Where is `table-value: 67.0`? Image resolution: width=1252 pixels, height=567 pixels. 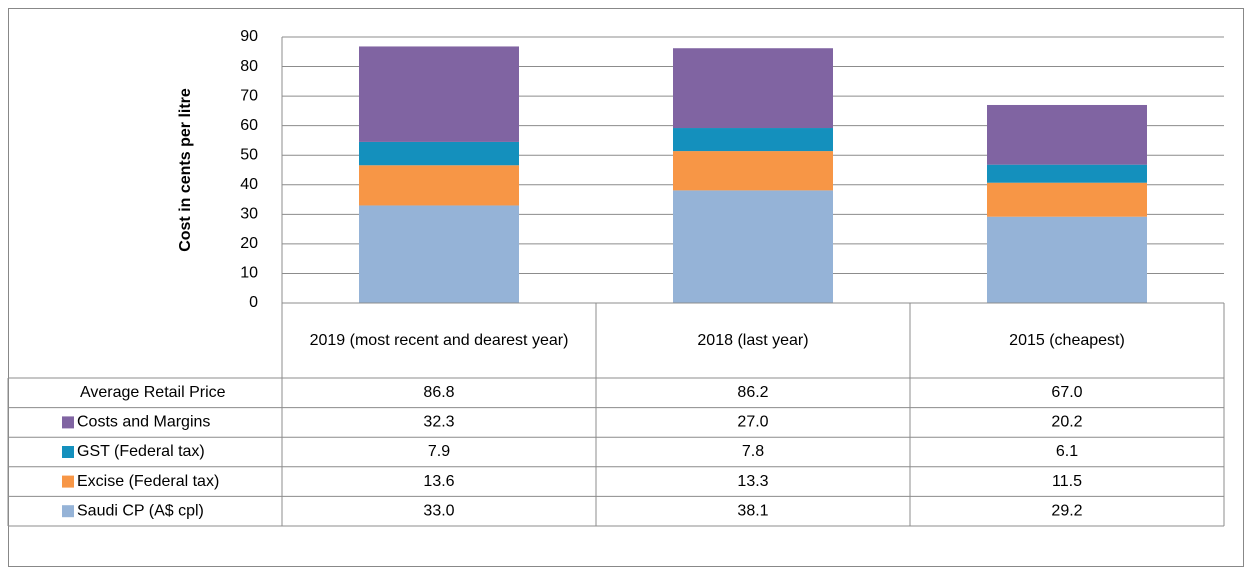
table-value: 67.0 is located at coordinates (1066, 392).